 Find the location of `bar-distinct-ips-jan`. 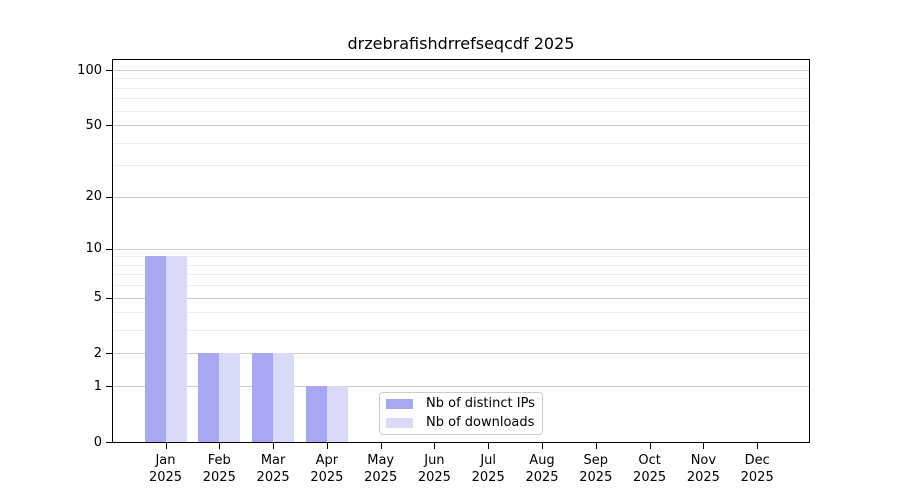

bar-distinct-ips-jan is located at coordinates (155, 349).